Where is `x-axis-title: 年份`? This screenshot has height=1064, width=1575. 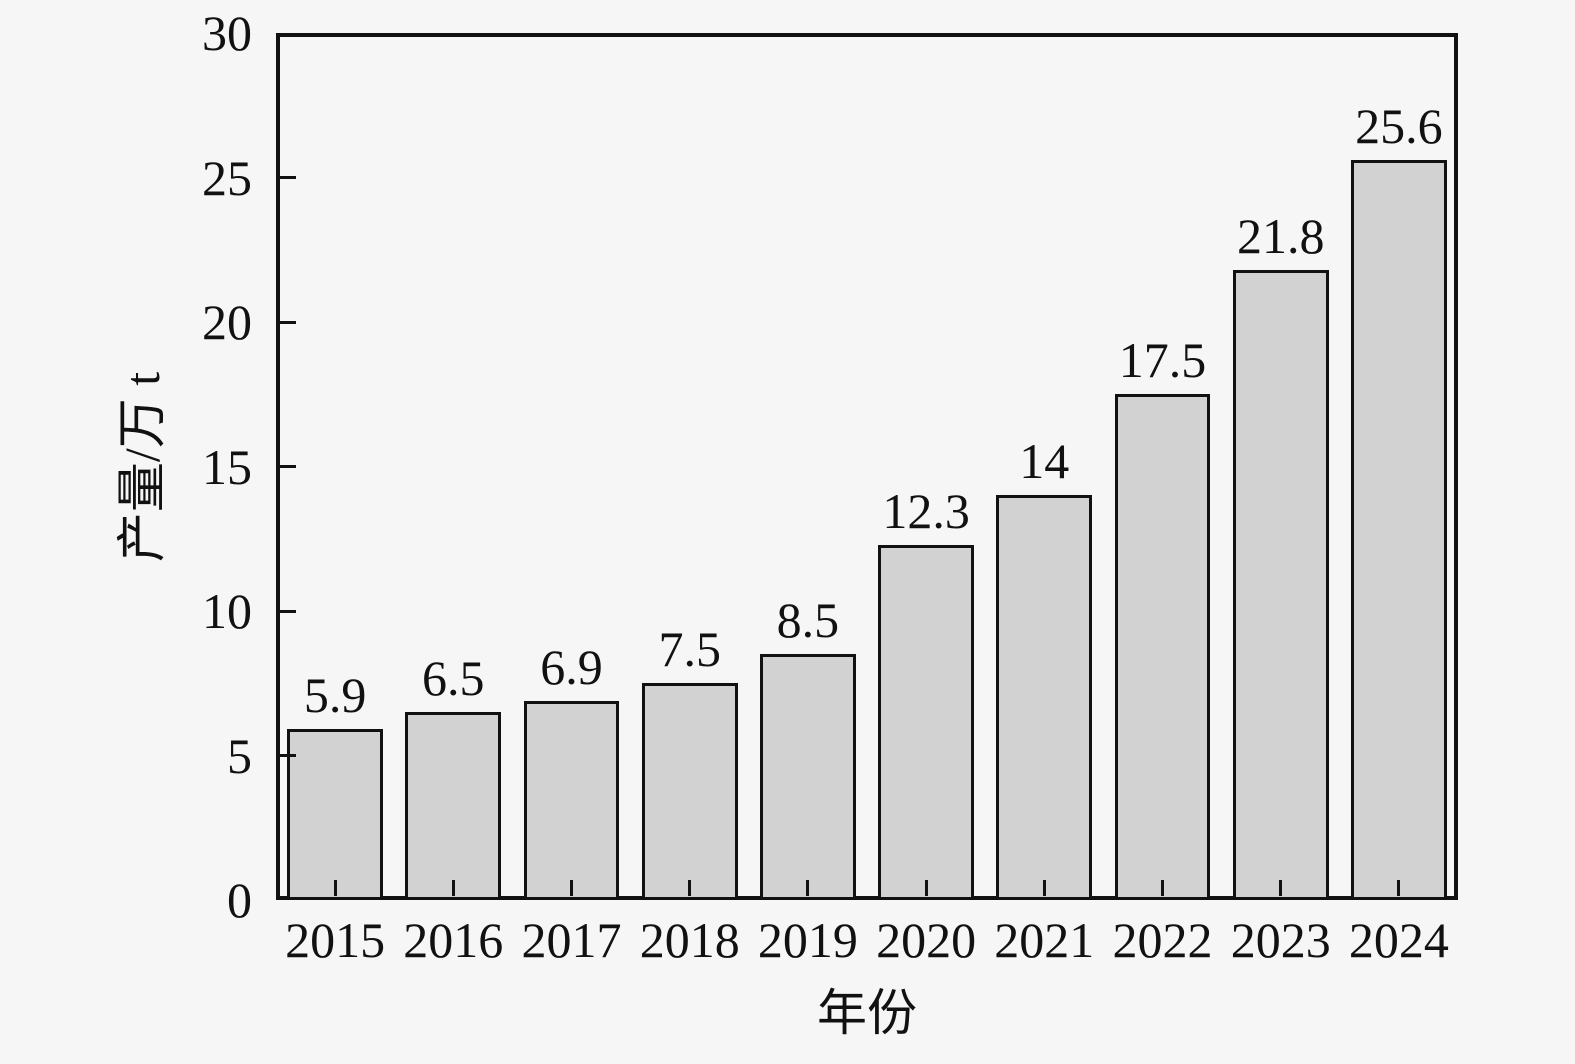
x-axis-title: 年份 is located at coordinates (867, 1013).